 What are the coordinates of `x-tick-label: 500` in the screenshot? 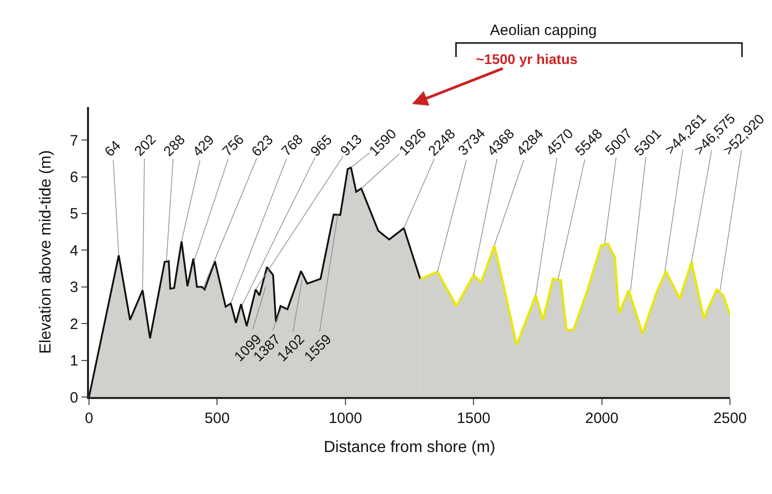 It's located at (217, 418).